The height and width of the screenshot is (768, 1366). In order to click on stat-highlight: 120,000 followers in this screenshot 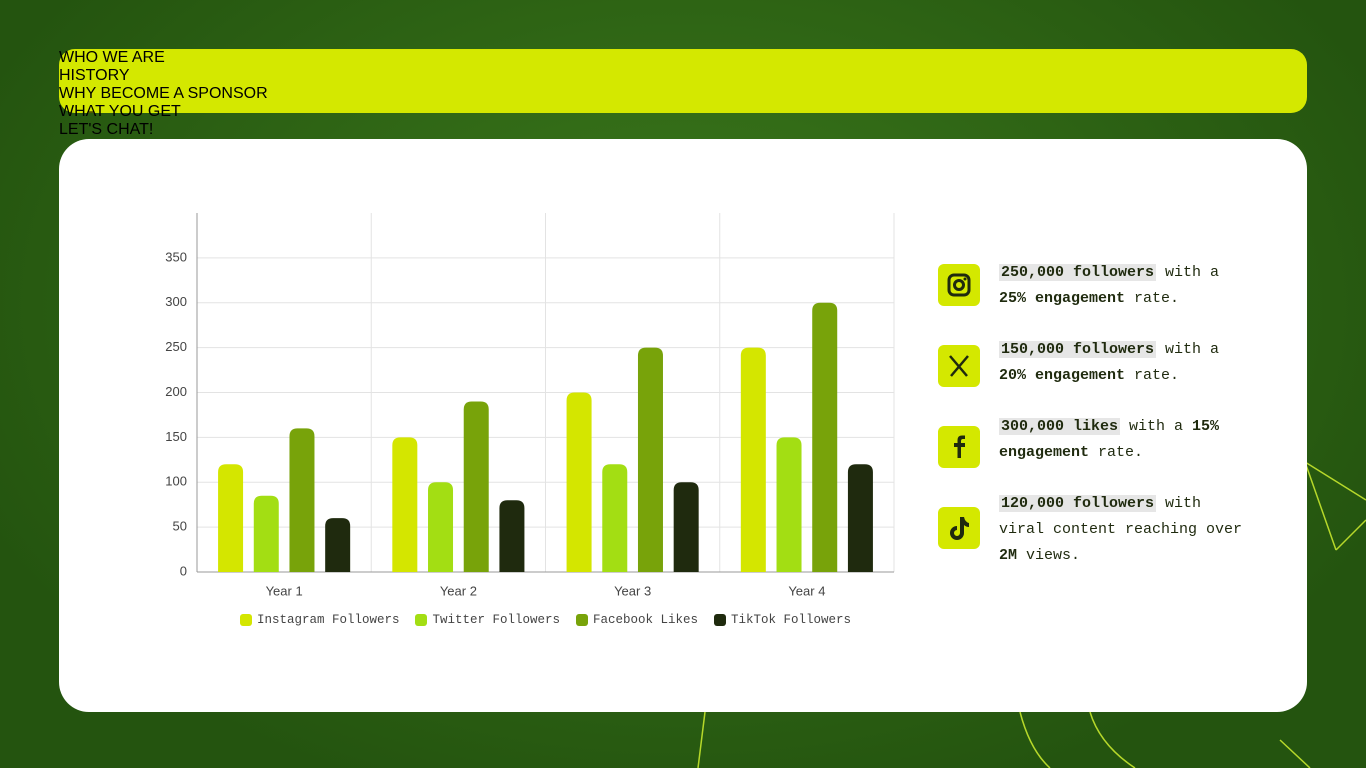, I will do `click(1078, 503)`.